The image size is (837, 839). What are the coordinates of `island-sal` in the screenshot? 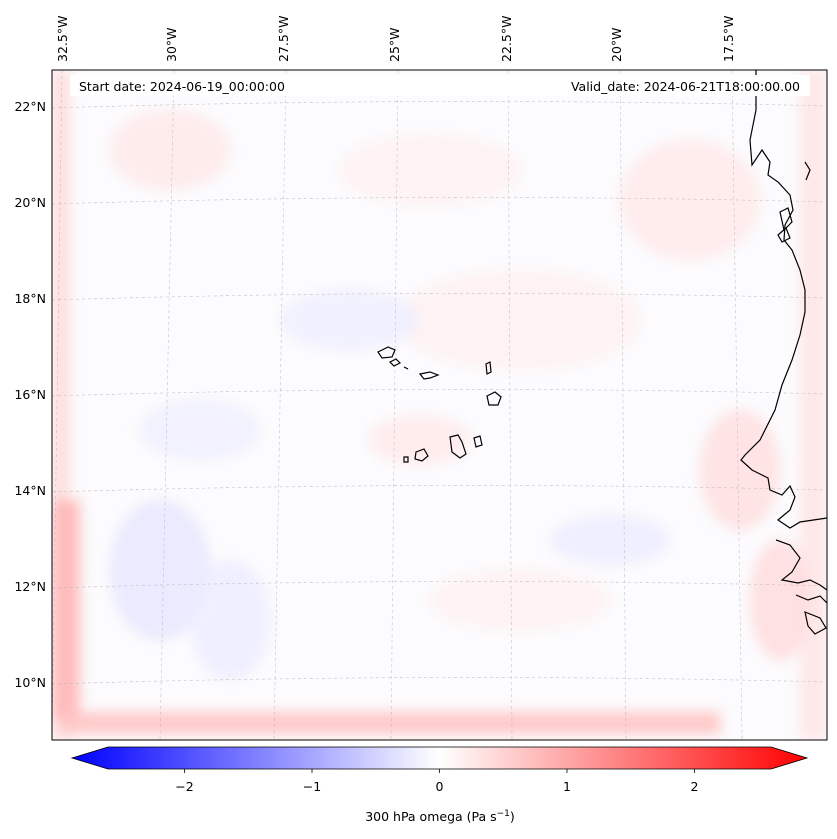 It's located at (488, 368).